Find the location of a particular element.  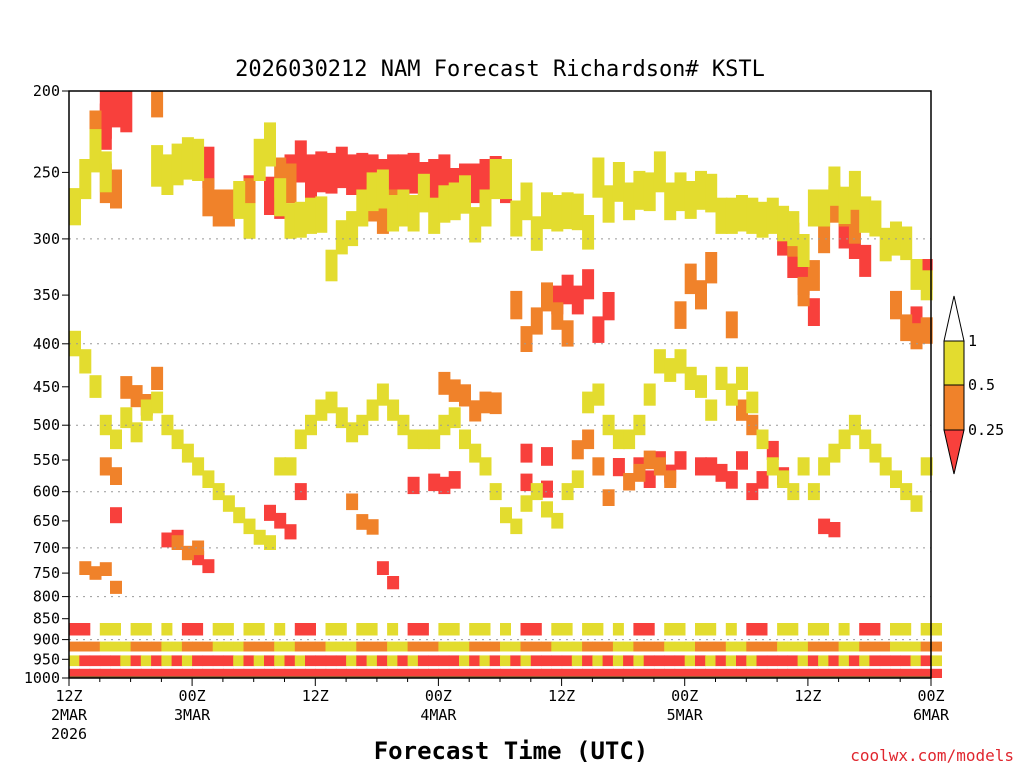

legend-label: 0.25 is located at coordinates (986, 430).